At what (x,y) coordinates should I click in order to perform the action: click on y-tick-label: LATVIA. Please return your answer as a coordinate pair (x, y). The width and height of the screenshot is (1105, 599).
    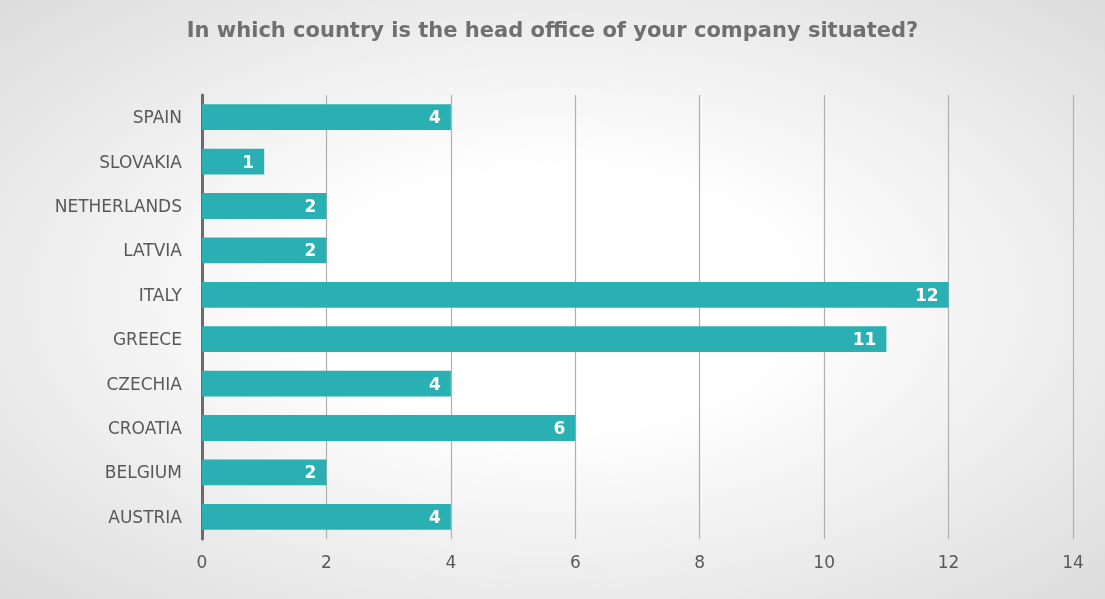
    Looking at the image, I should click on (153, 250).